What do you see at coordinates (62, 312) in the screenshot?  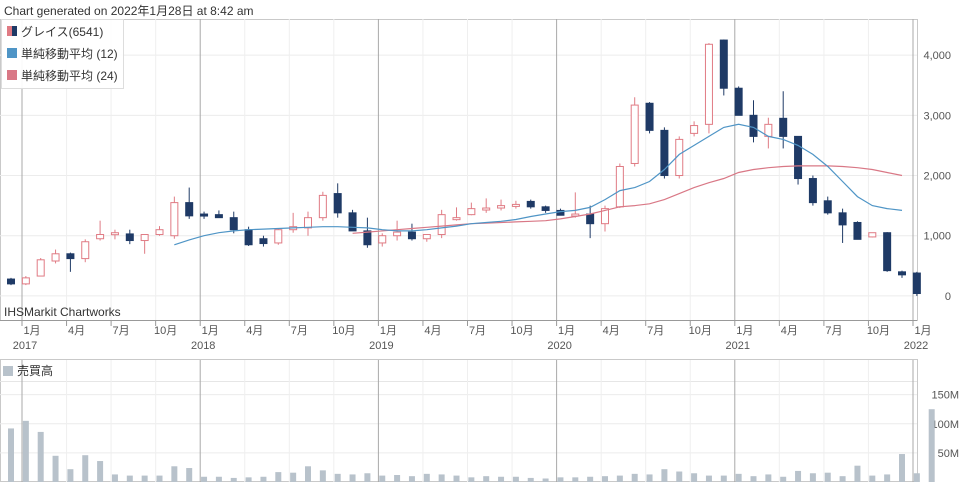 I see `chart-credit: IHSMarkit Chartworks` at bounding box center [62, 312].